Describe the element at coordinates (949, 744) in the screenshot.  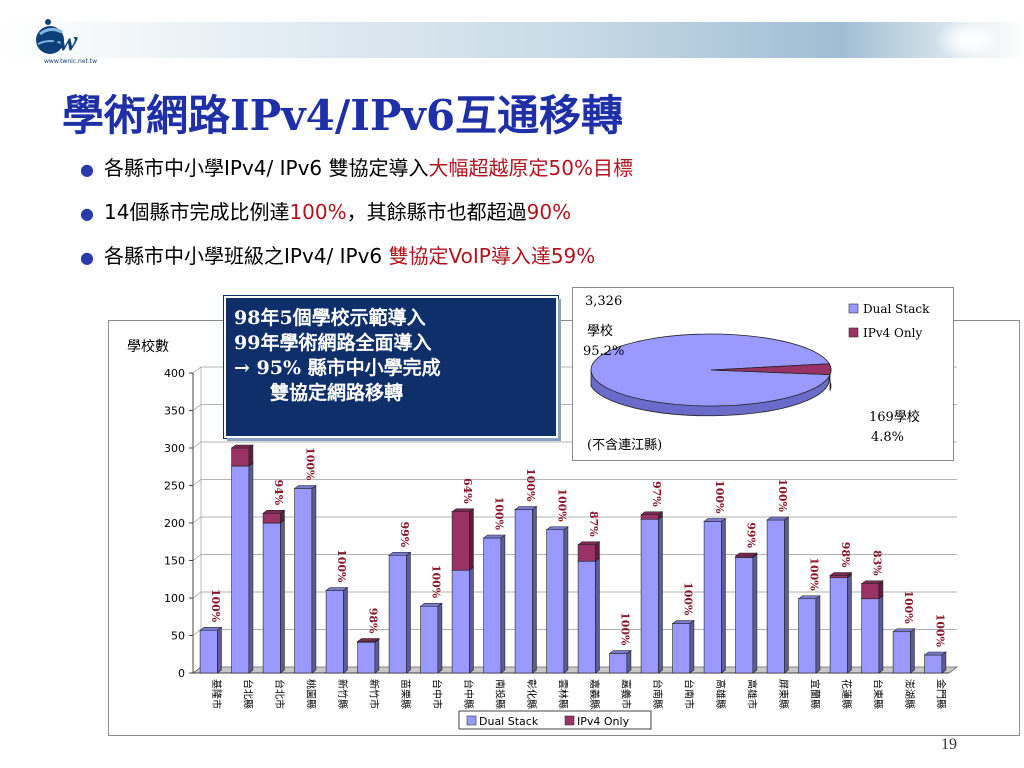
I see `page-number: 19` at that location.